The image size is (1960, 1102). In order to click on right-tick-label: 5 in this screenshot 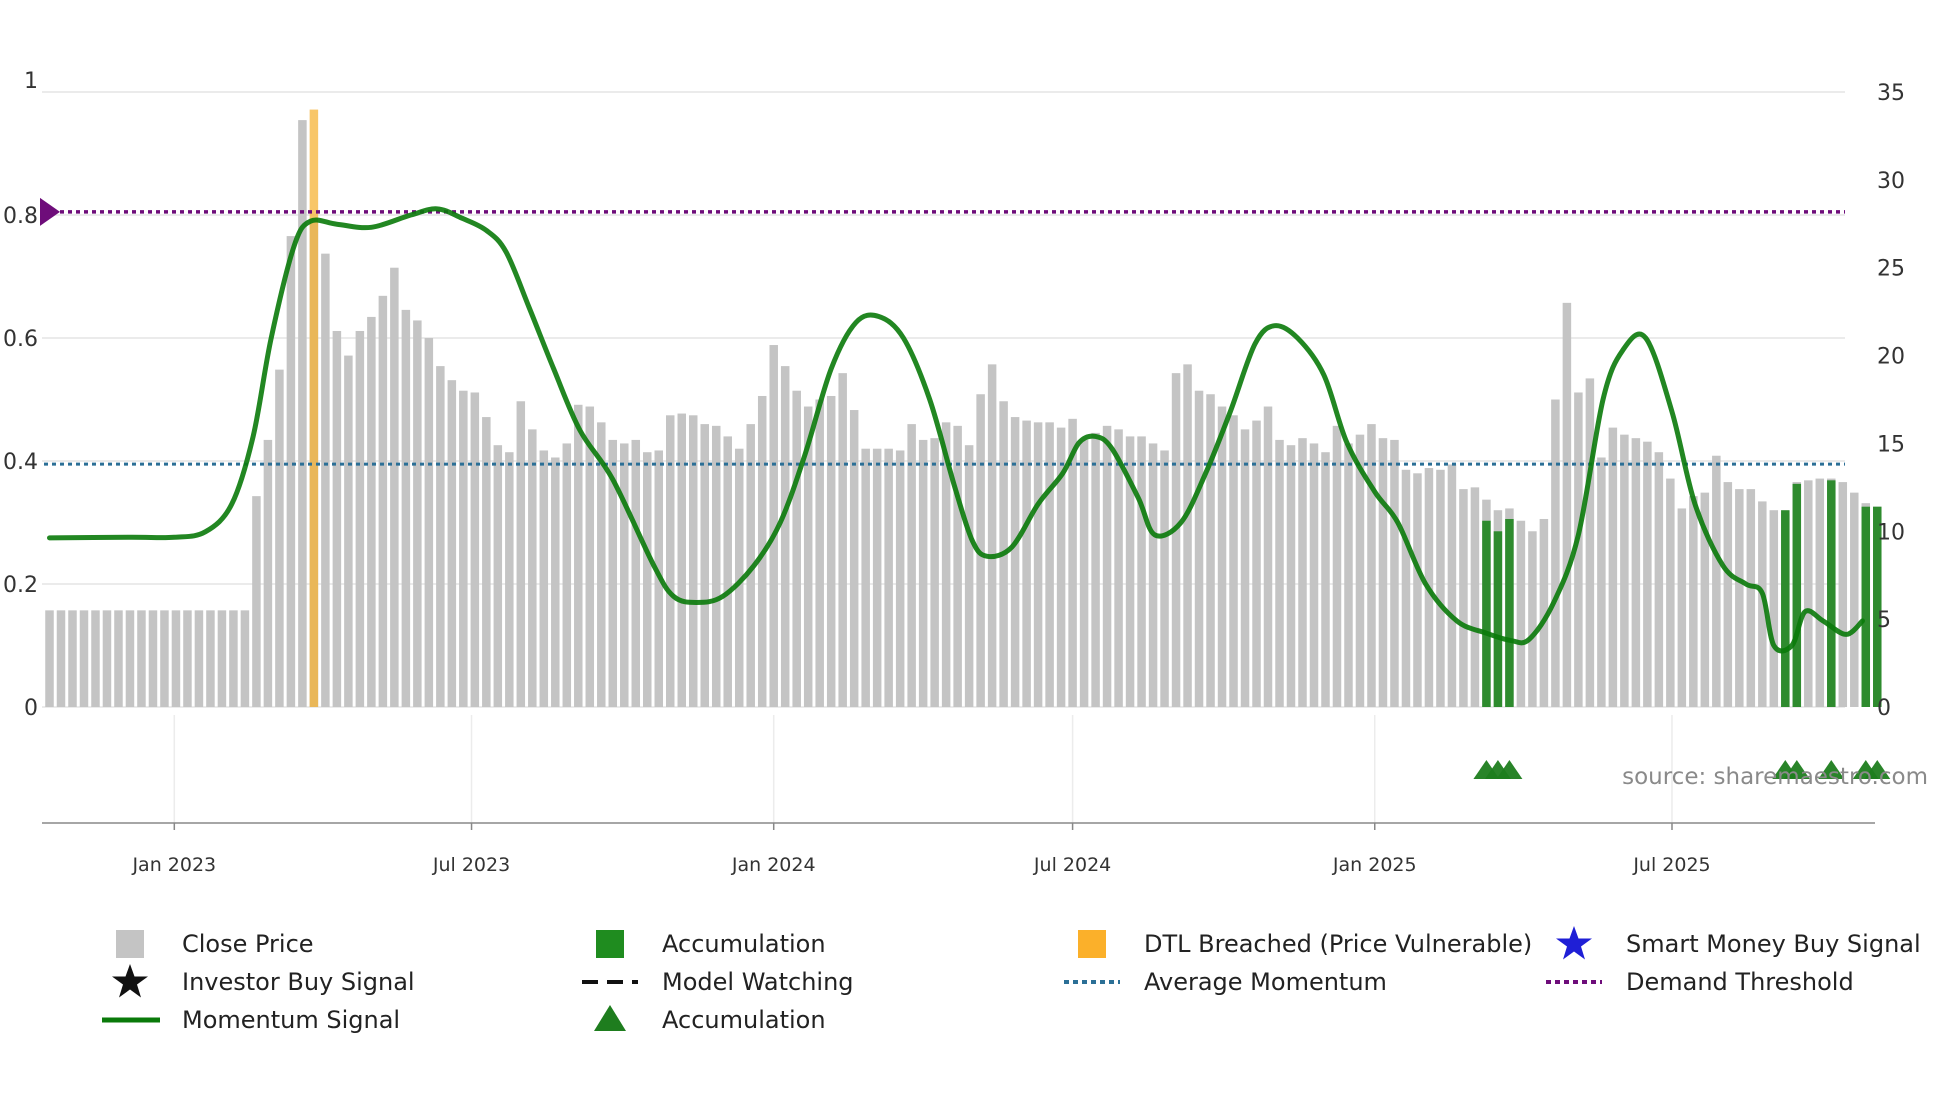, I will do `click(1884, 620)`.